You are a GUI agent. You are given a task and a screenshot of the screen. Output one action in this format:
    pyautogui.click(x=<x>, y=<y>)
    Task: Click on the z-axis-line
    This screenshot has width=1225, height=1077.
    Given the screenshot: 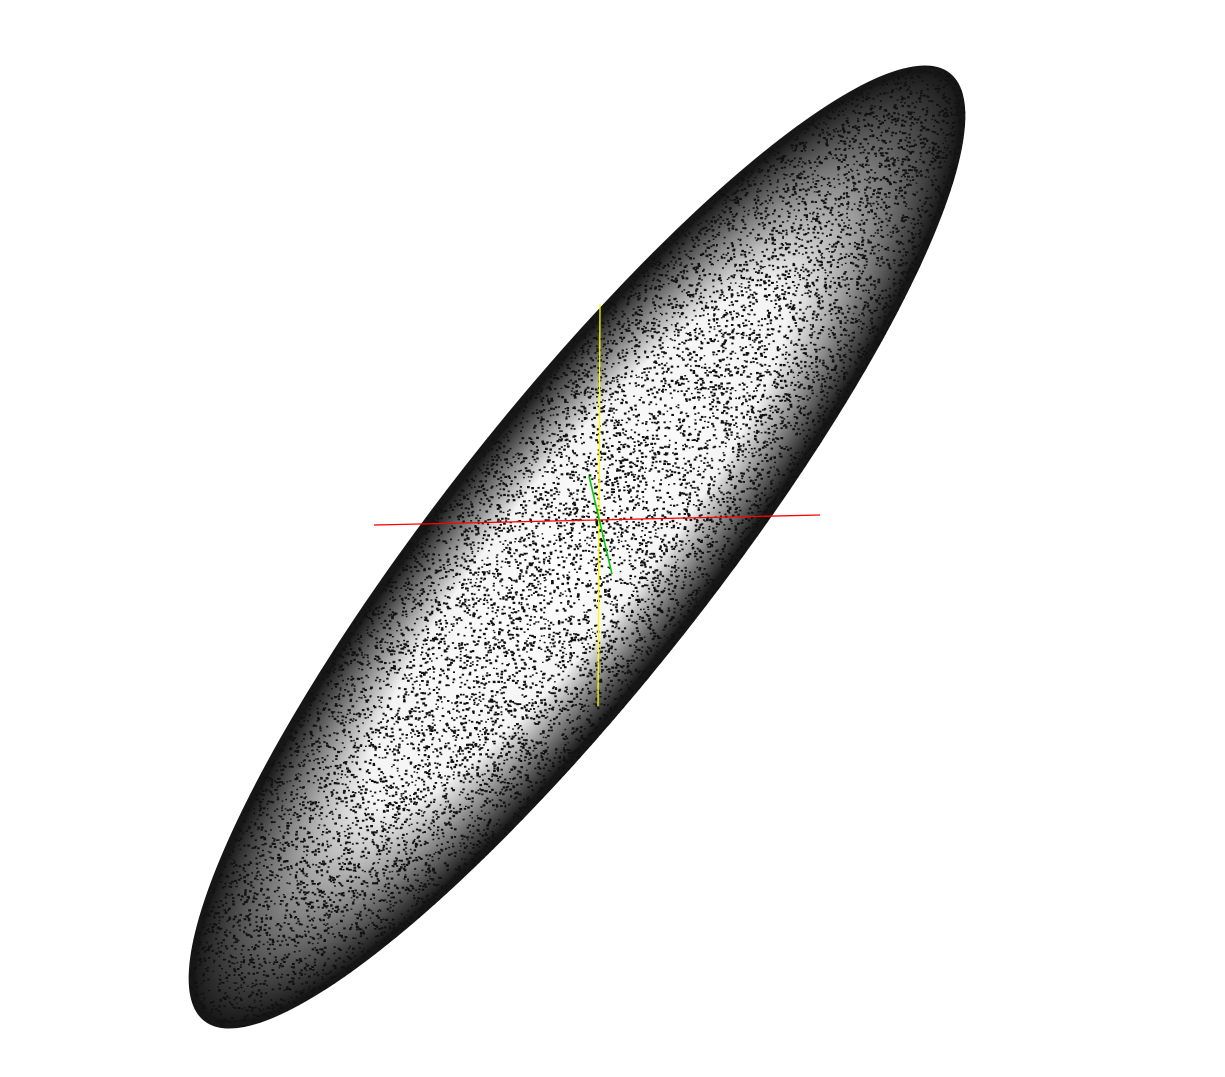 What is the action you would take?
    pyautogui.click(x=600, y=525)
    